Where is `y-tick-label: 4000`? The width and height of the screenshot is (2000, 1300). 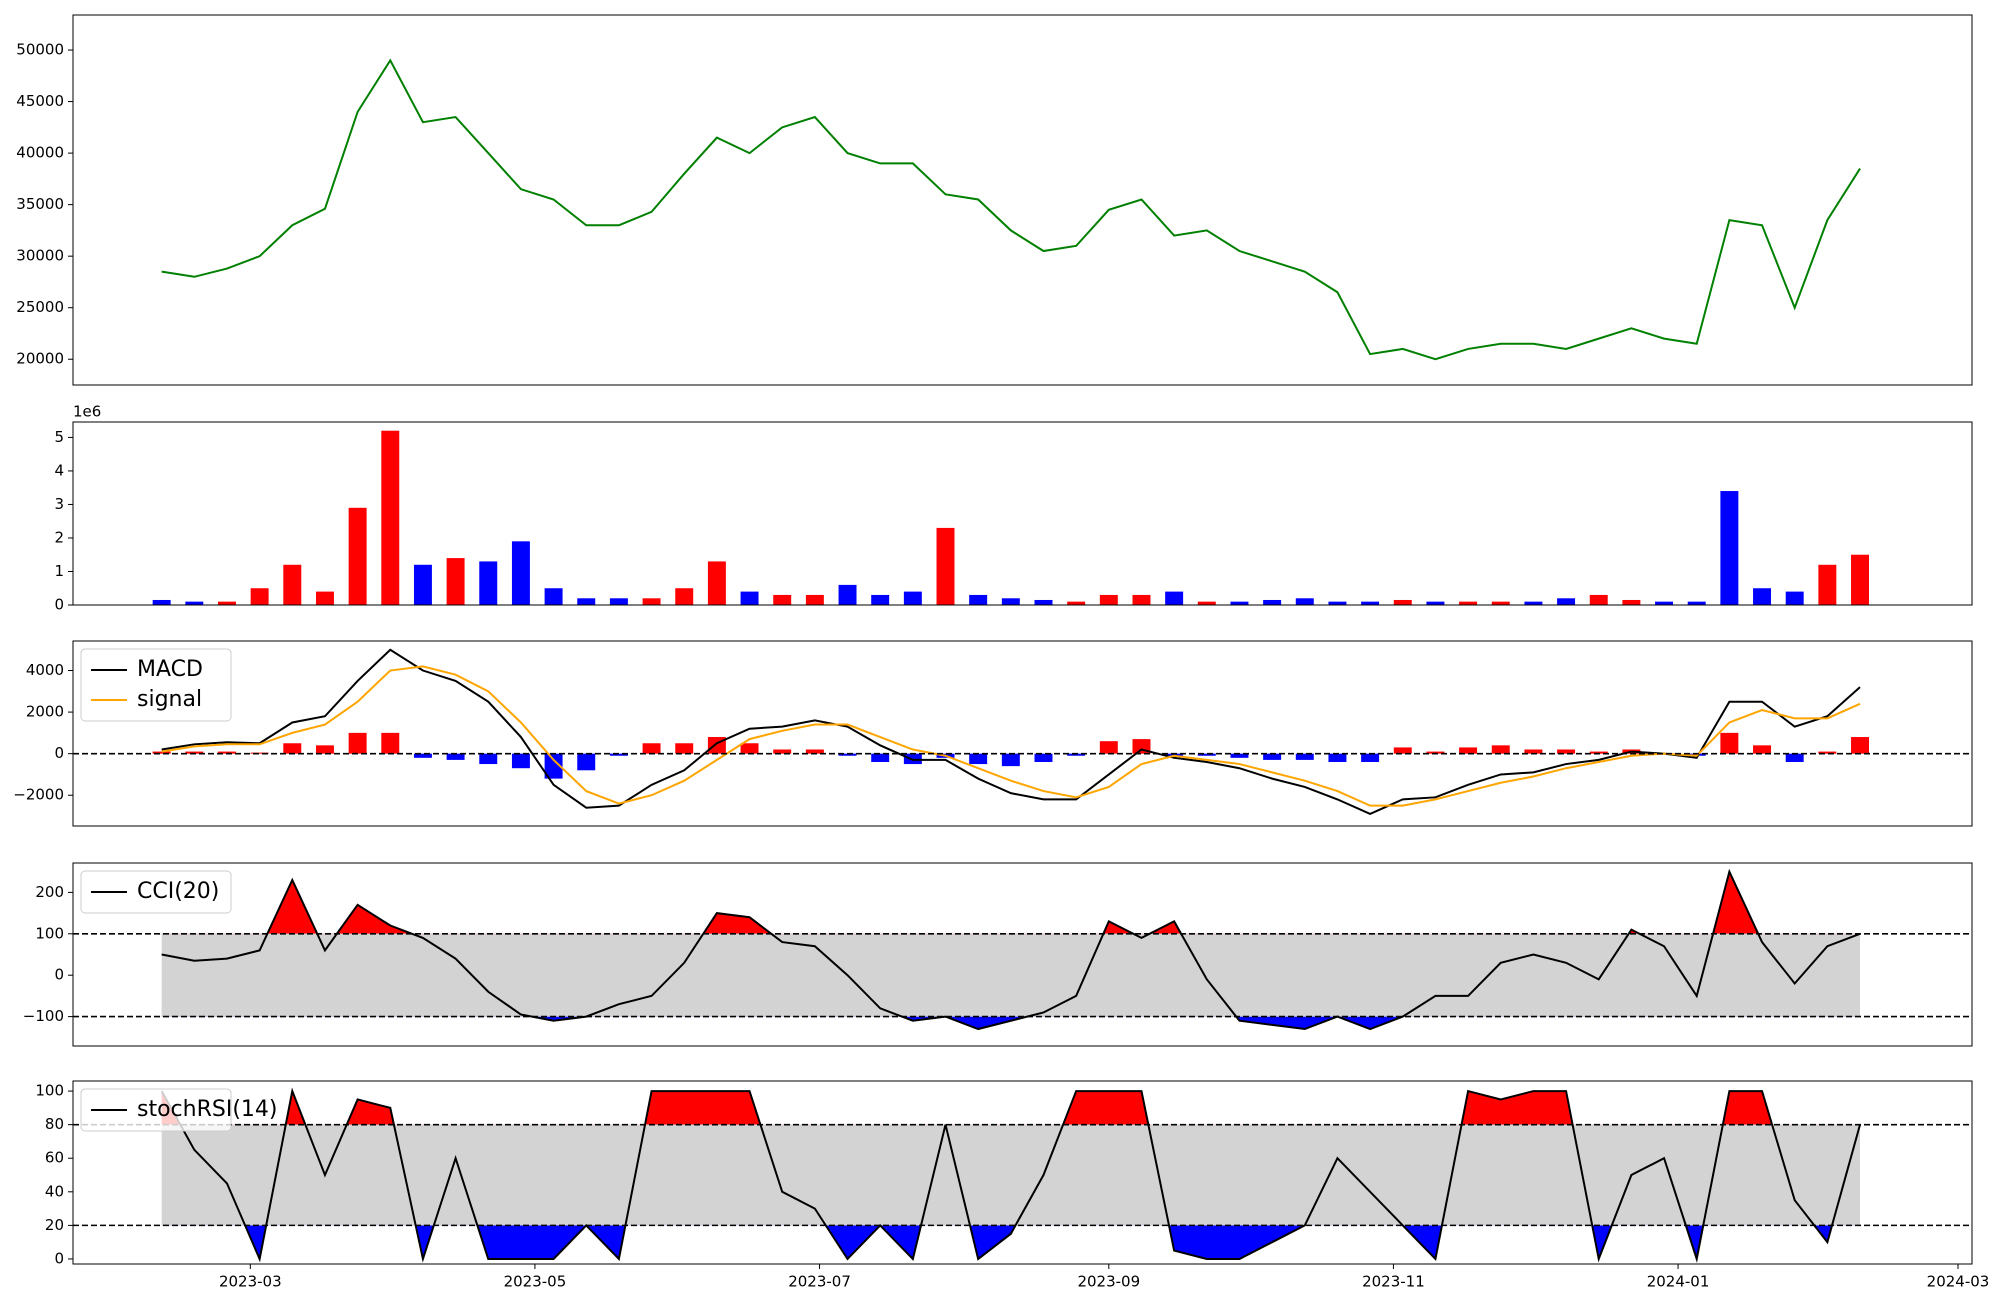 y-tick-label: 4000 is located at coordinates (45, 670).